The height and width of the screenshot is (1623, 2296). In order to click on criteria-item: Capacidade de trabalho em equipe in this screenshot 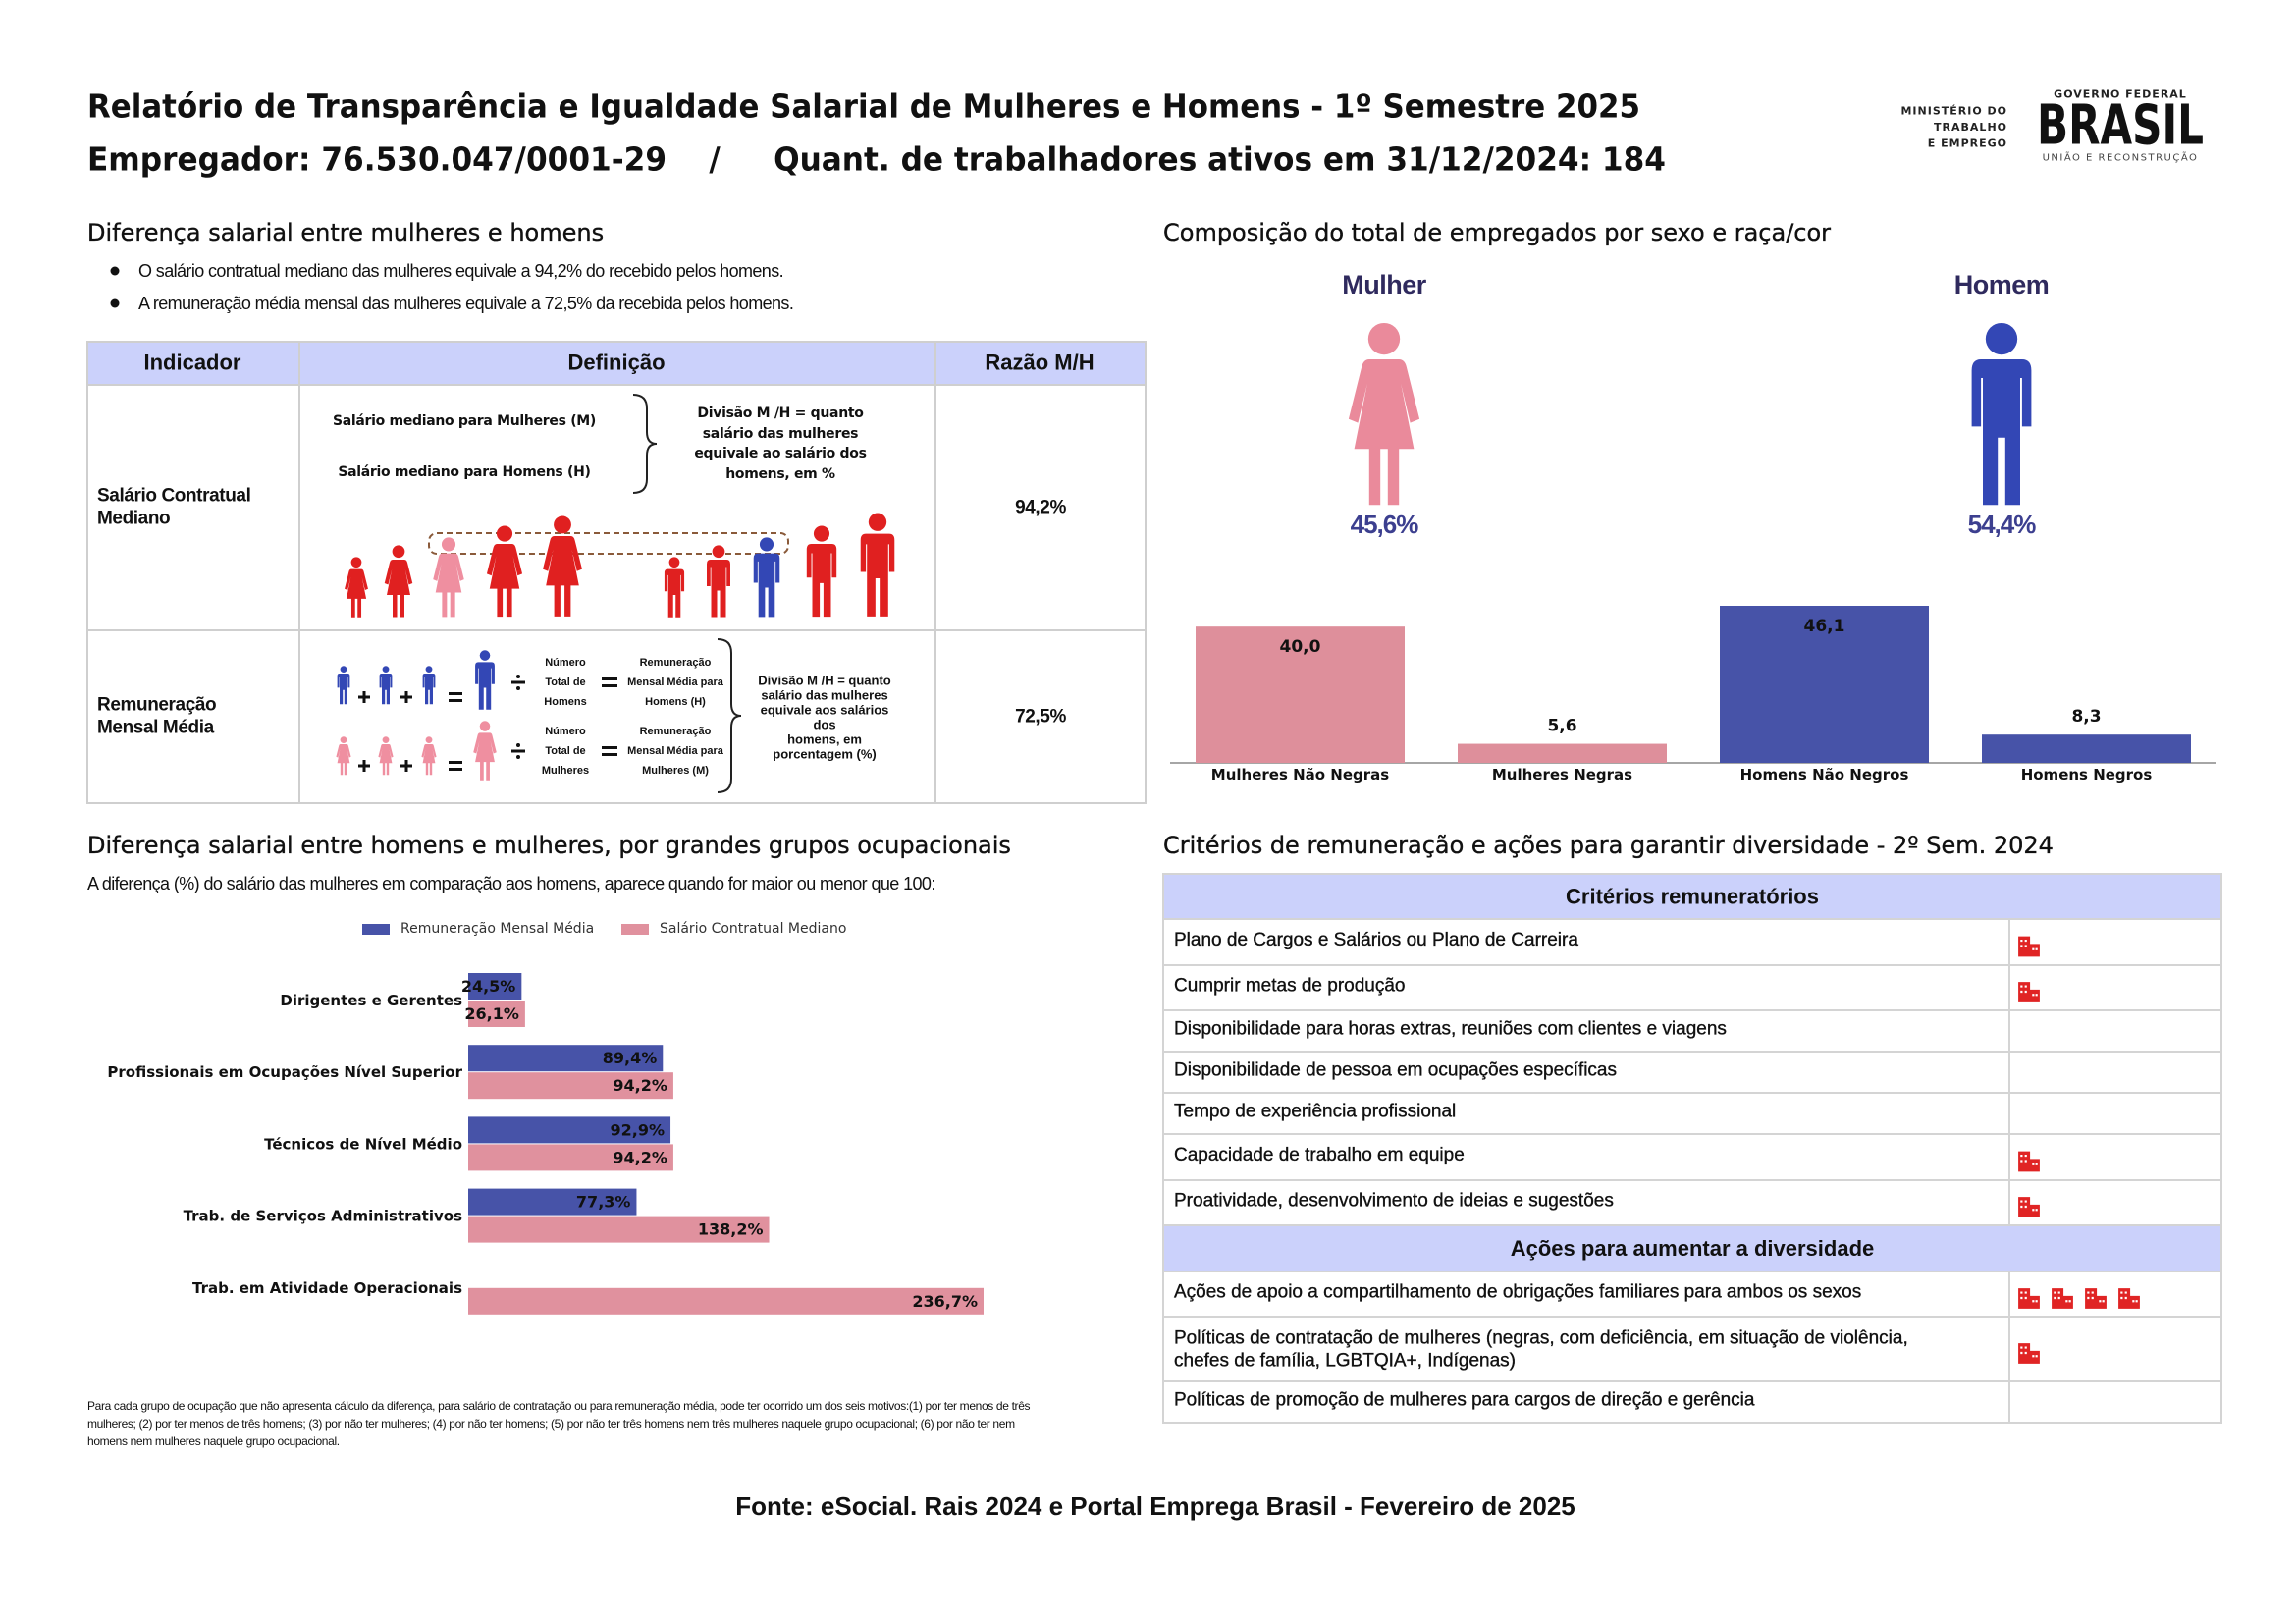, I will do `click(1320, 1155)`.